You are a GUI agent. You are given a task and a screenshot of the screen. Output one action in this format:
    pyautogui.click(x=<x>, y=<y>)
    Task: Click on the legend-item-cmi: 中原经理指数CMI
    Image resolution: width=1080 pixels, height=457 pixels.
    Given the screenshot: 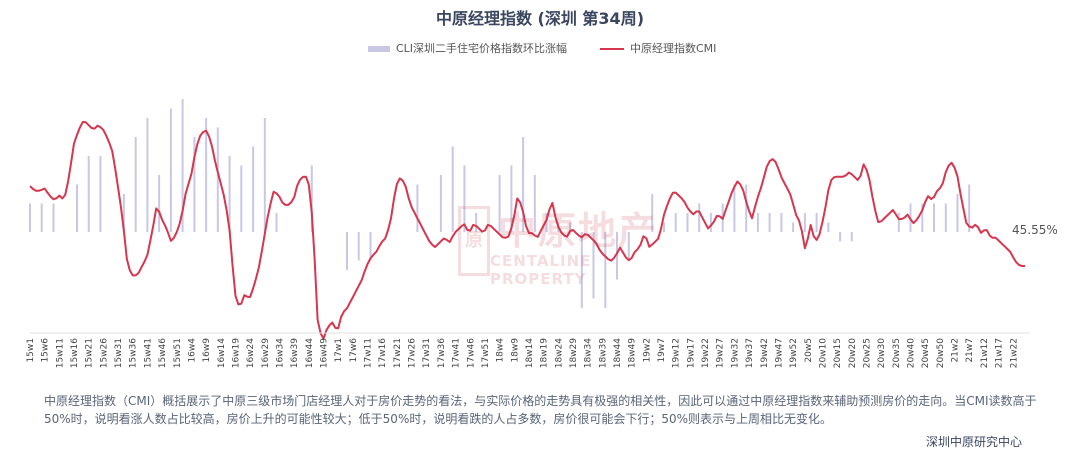 What is the action you would take?
    pyautogui.click(x=658, y=48)
    